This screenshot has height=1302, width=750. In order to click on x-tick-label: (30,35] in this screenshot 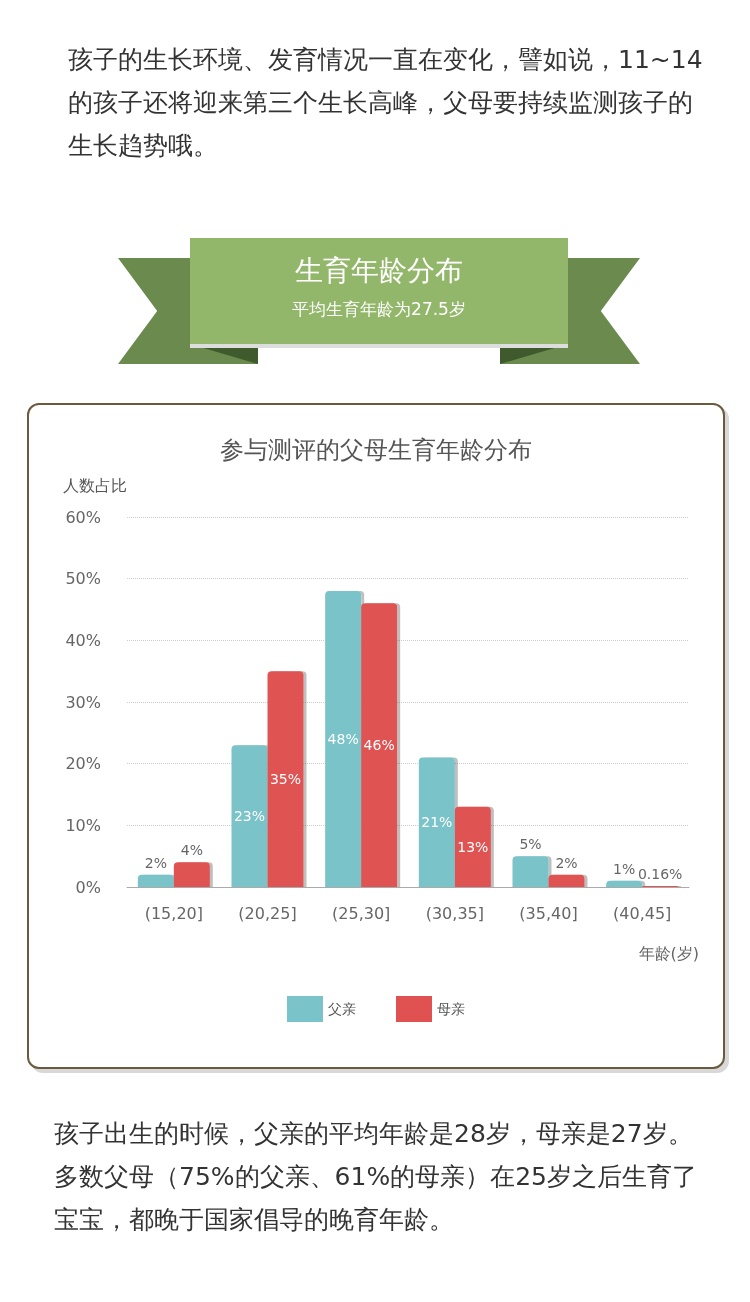, I will do `click(454, 913)`.